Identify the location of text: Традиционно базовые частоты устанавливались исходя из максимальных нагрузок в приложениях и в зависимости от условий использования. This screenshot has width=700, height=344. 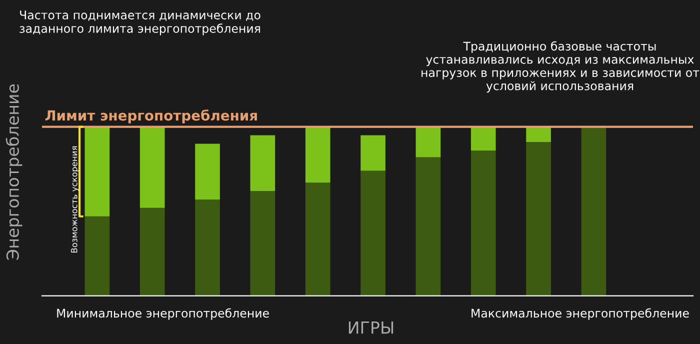
(561, 67).